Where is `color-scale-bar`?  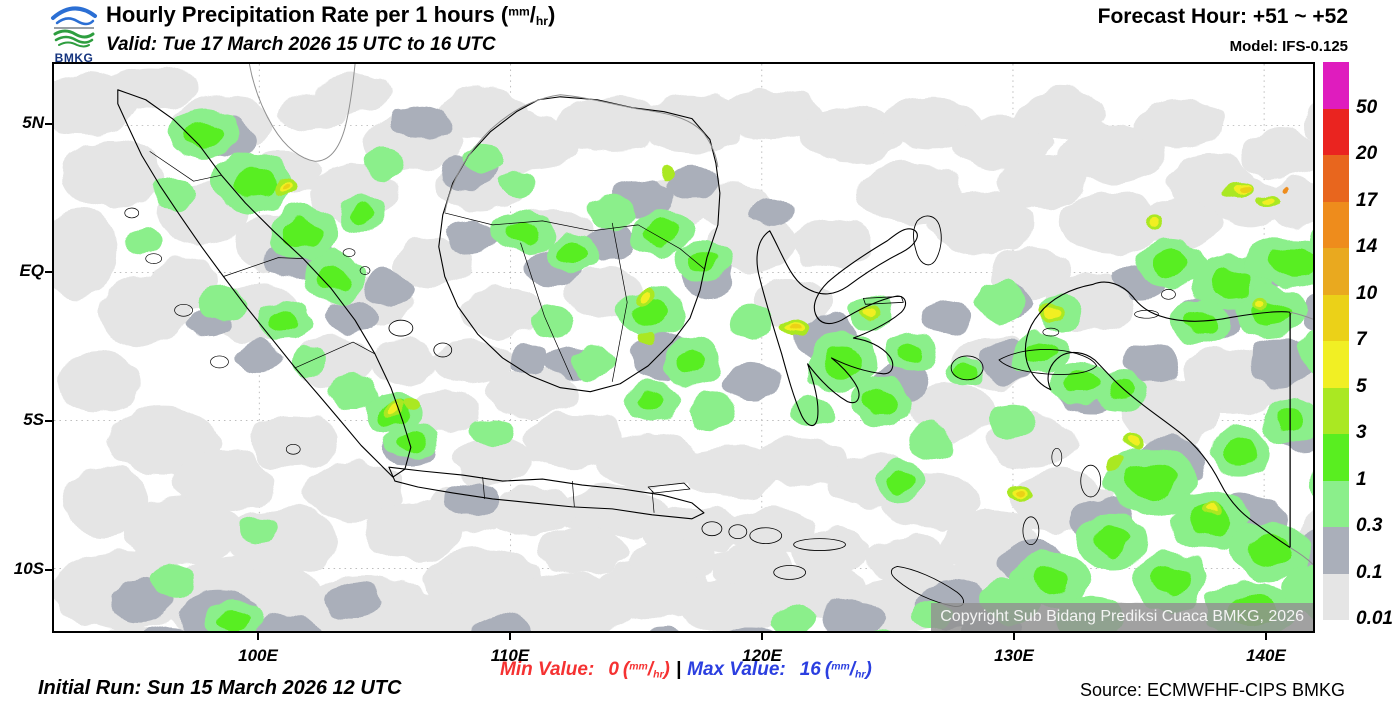
color-scale-bar is located at coordinates (1336, 341).